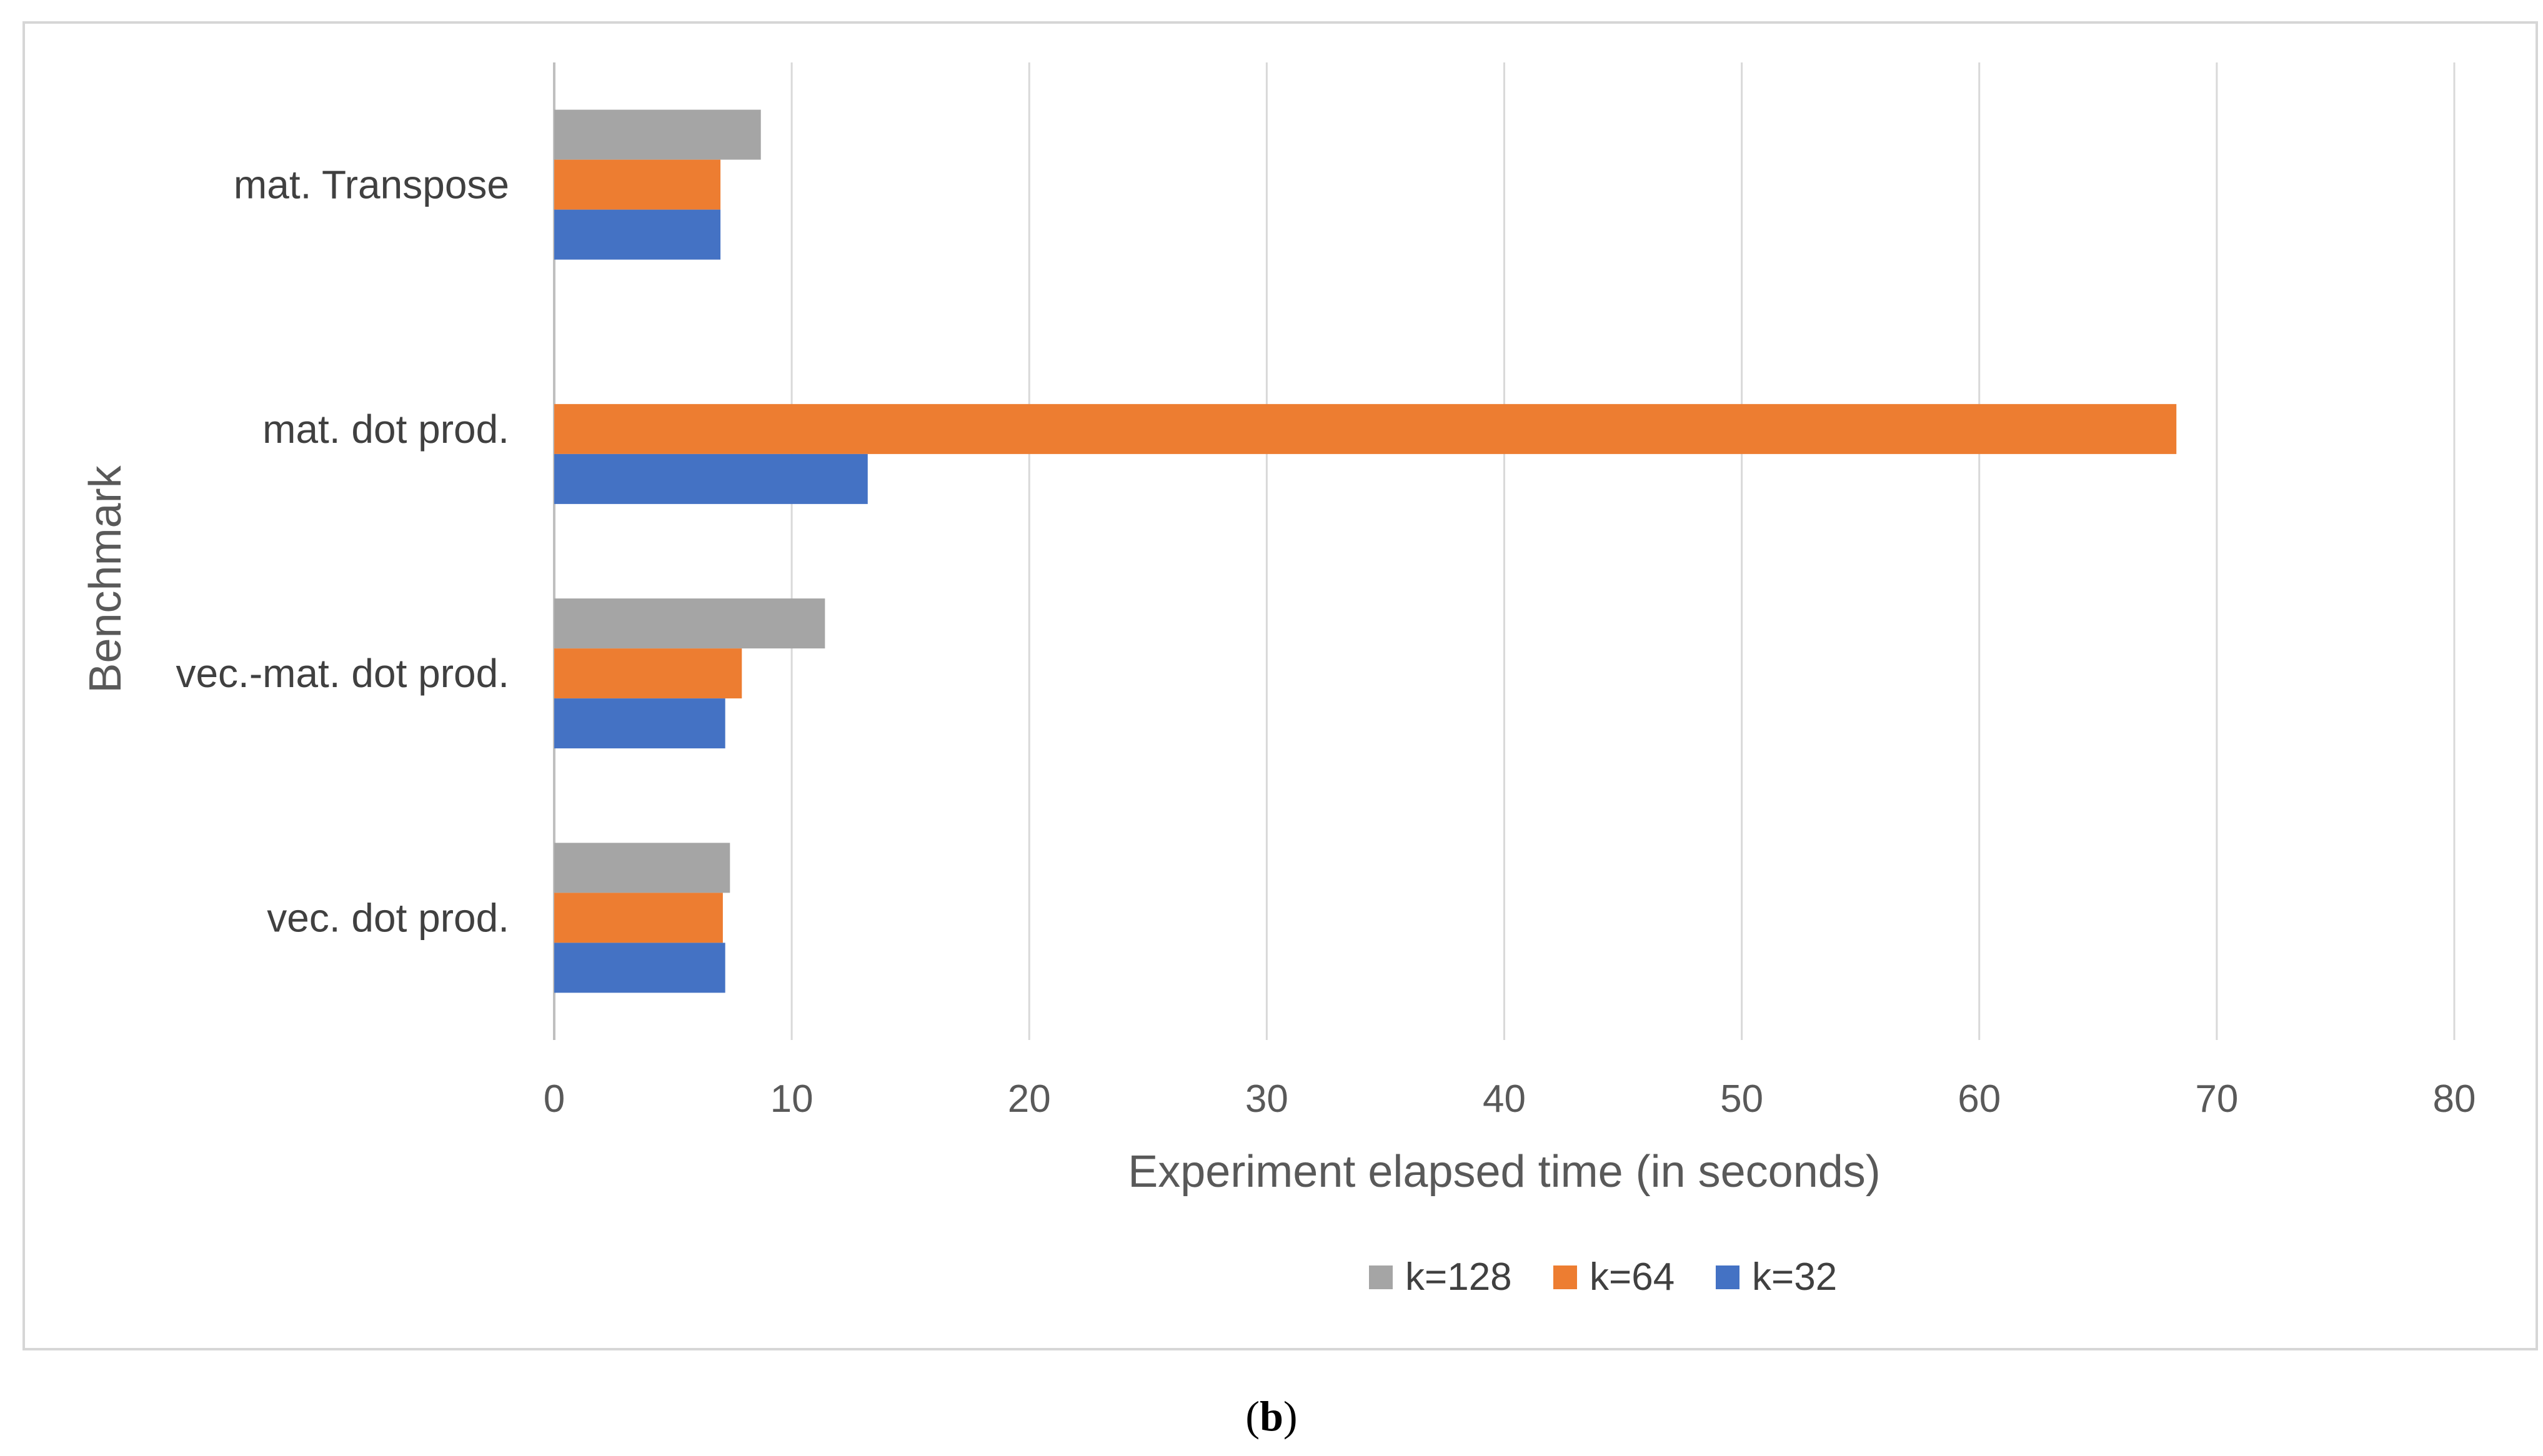 This screenshot has height=1456, width=2543. Describe the element at coordinates (554, 1099) in the screenshot. I see `x-tick-label: 0` at that location.